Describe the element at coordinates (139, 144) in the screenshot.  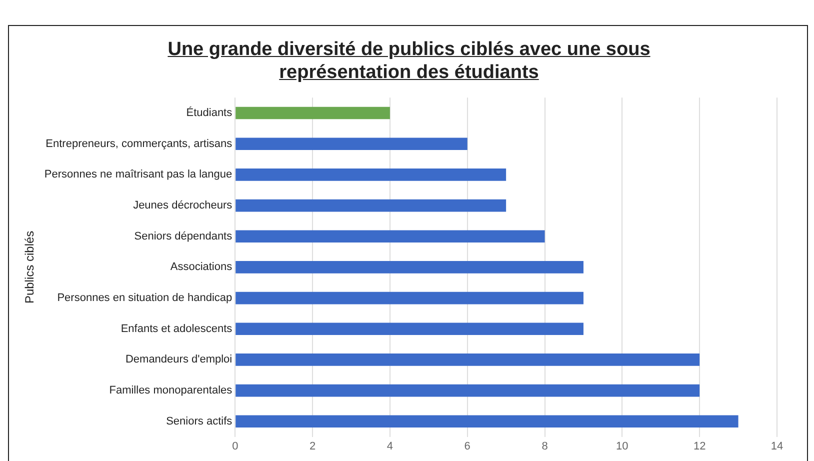
I see `y-tick-label: Entrepreneurs, commerçants, artisans` at that location.